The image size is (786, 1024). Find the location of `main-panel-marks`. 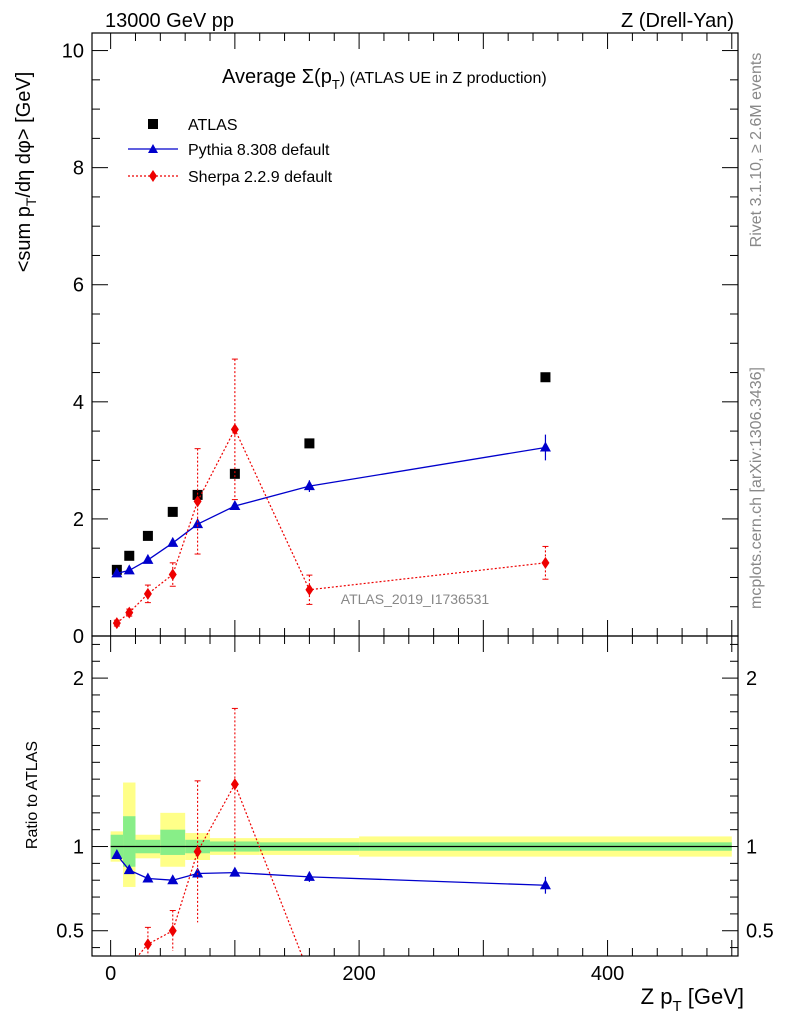

main-panel-marks is located at coordinates (331, 494).